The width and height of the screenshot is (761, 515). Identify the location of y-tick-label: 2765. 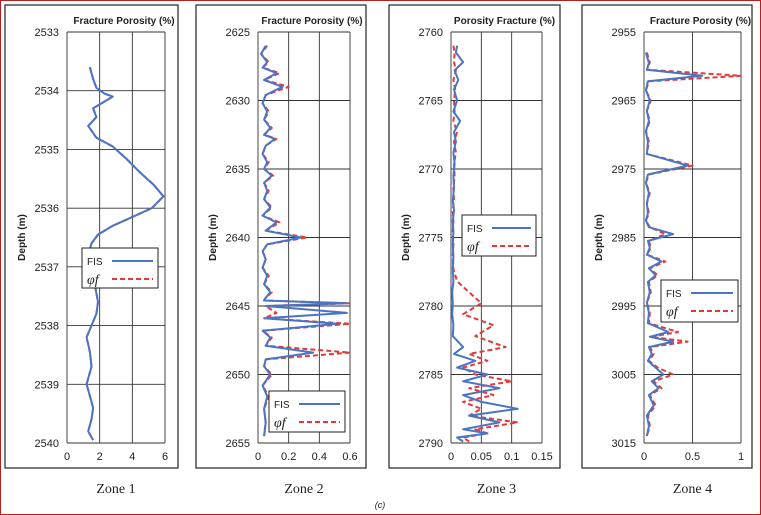
(431, 102).